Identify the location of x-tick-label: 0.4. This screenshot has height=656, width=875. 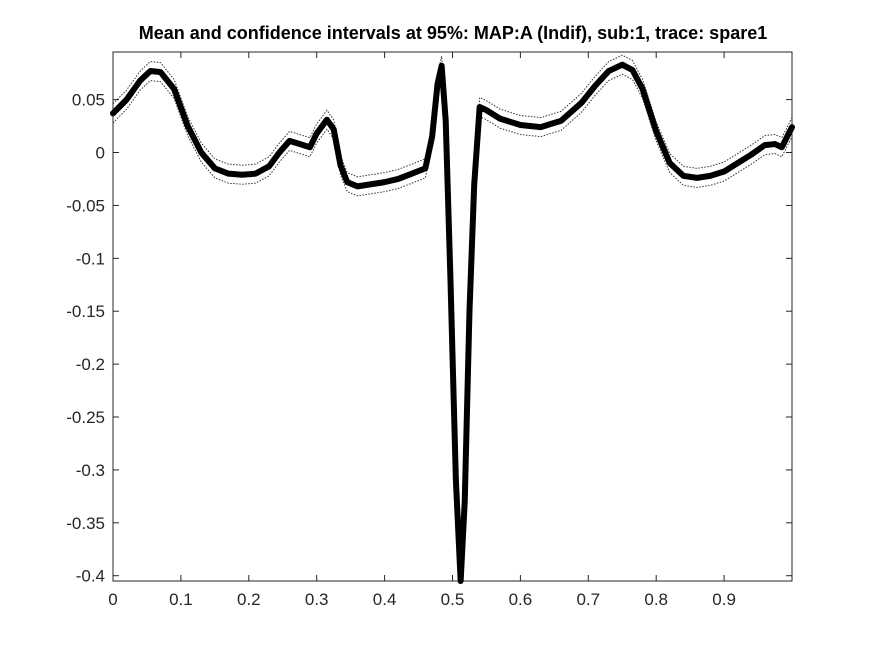
(385, 599).